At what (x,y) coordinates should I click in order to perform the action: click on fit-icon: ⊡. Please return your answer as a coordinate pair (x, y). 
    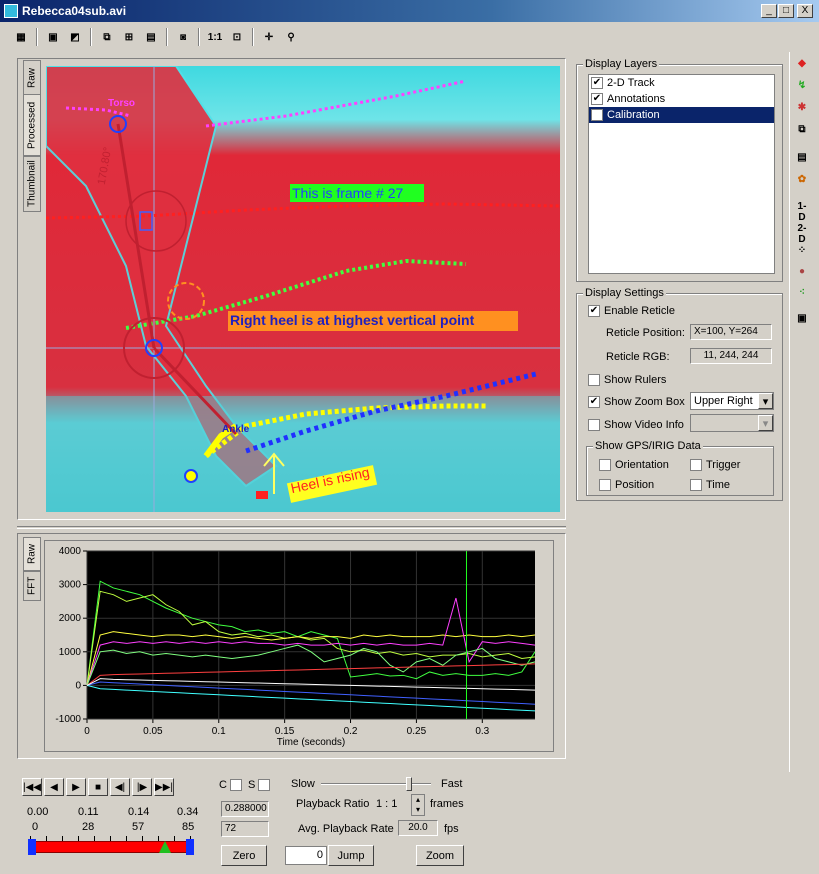
    Looking at the image, I should click on (237, 37).